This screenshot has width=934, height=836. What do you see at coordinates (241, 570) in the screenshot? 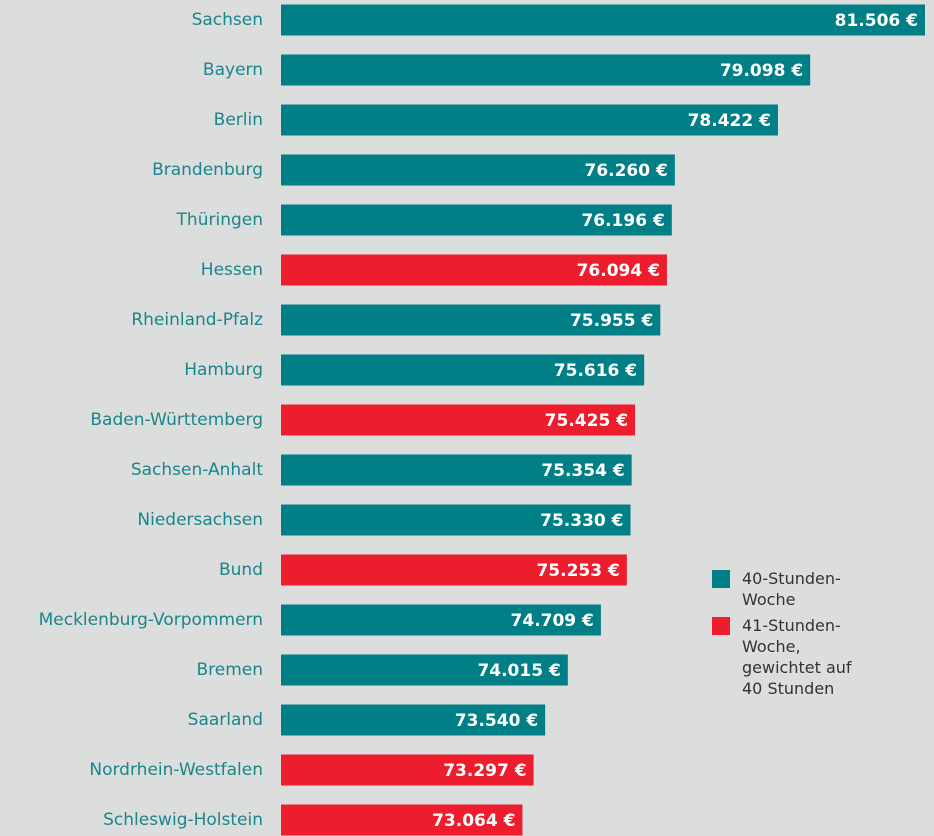
I see `category-label: Bund` at bounding box center [241, 570].